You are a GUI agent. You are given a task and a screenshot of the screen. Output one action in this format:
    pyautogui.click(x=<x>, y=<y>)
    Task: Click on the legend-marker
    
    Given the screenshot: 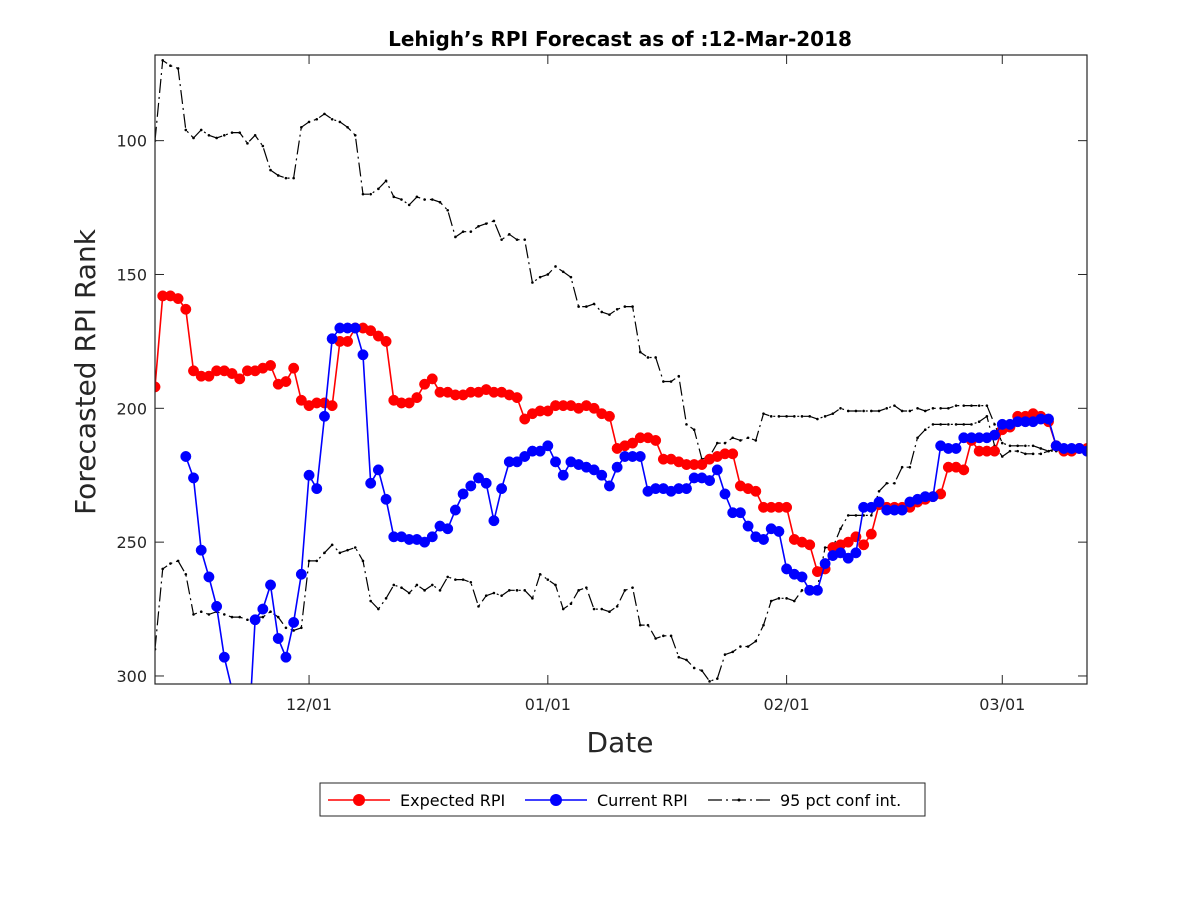 What is the action you would take?
    pyautogui.click(x=359, y=800)
    